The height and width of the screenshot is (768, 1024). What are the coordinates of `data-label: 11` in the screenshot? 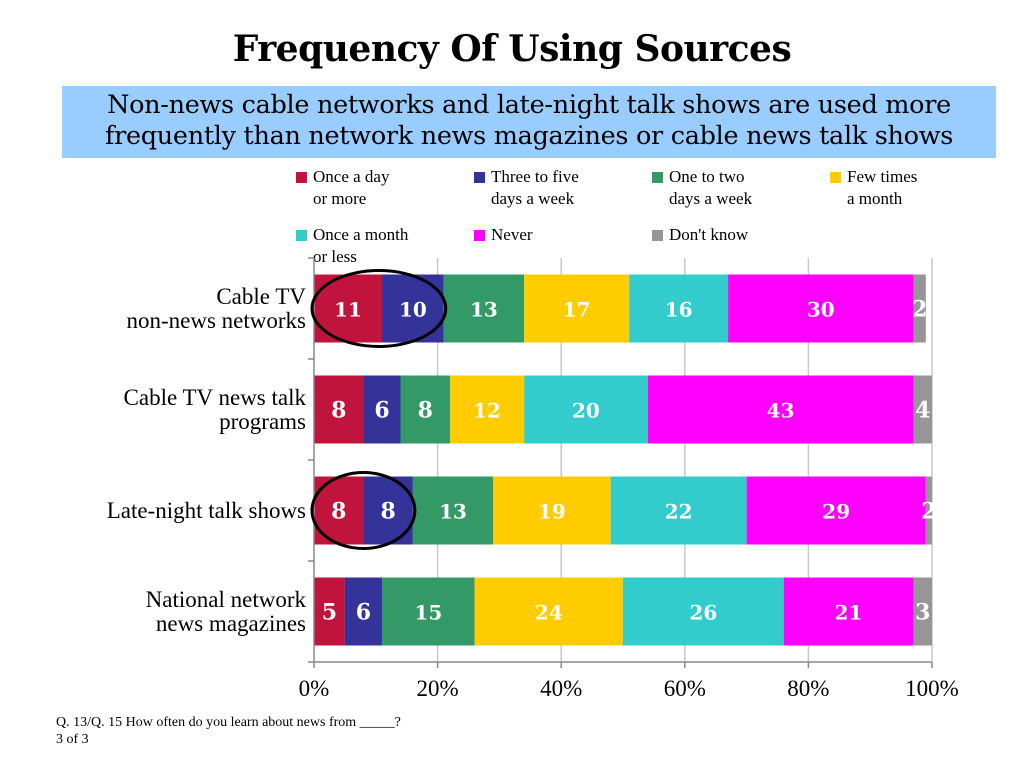 It's located at (348, 310).